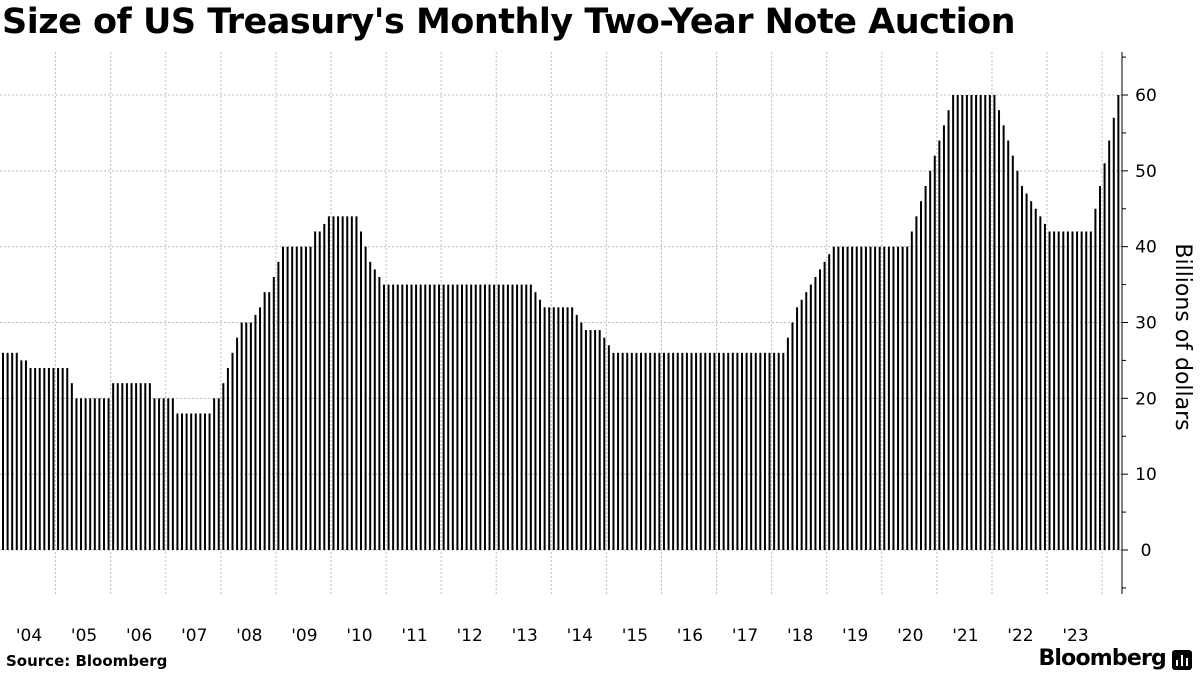  Describe the element at coordinates (1102, 658) in the screenshot. I see `brand-logo: Bloomberg` at that location.